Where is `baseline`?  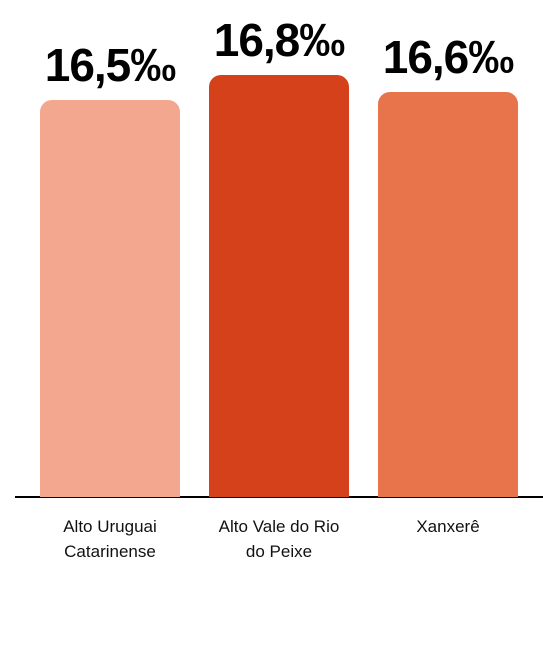
baseline is located at coordinates (279, 497).